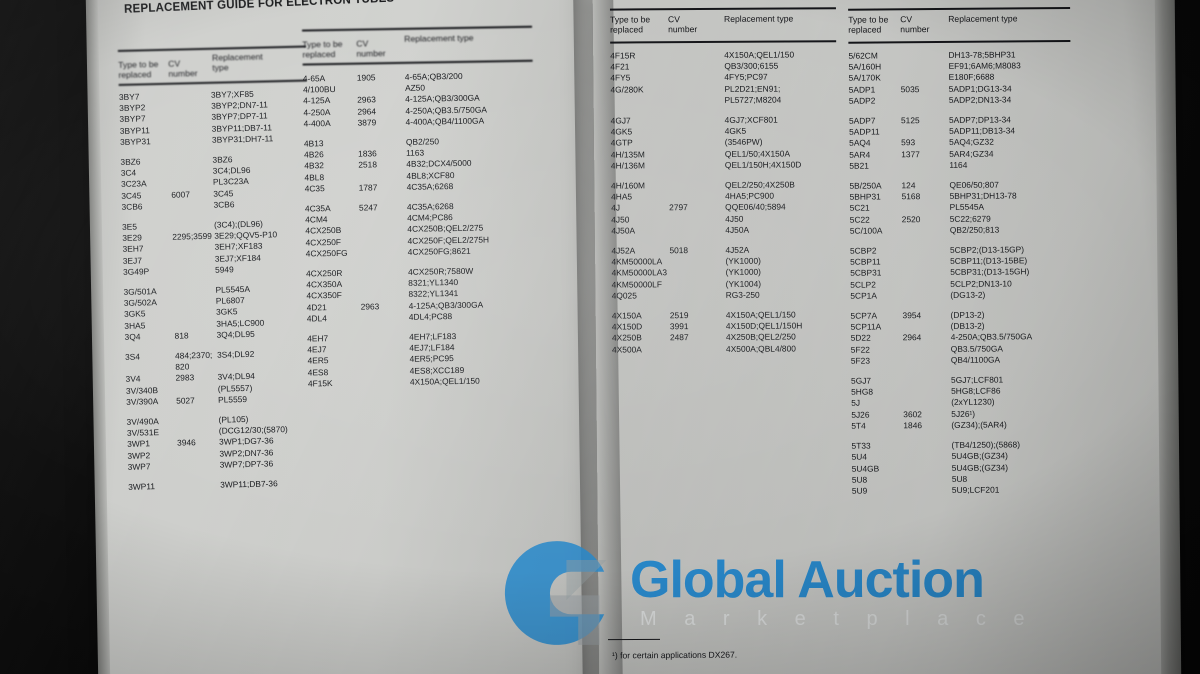 This screenshot has height=674, width=1200. Describe the element at coordinates (863, 250) in the screenshot. I see `cell-type-to-be-replaced: 5CBP2` at that location.